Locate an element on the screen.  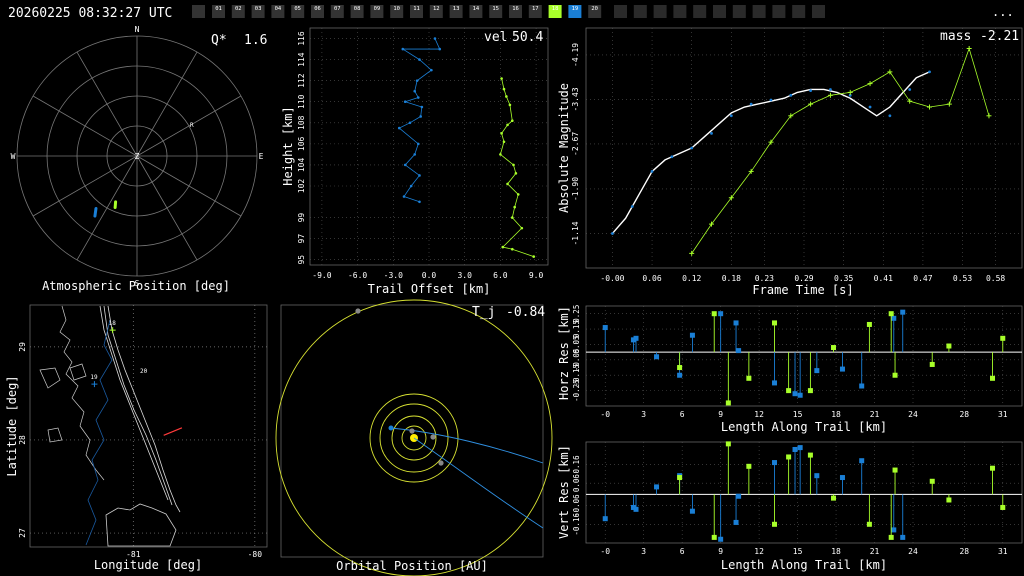
camera-label: 13 is located at coordinates (456, 9).